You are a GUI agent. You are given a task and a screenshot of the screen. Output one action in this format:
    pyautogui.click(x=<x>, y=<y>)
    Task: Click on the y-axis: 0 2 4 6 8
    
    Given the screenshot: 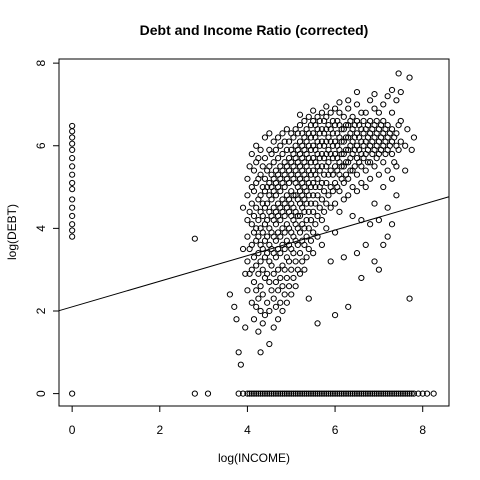 What is the action you would take?
    pyautogui.click(x=46, y=228)
    